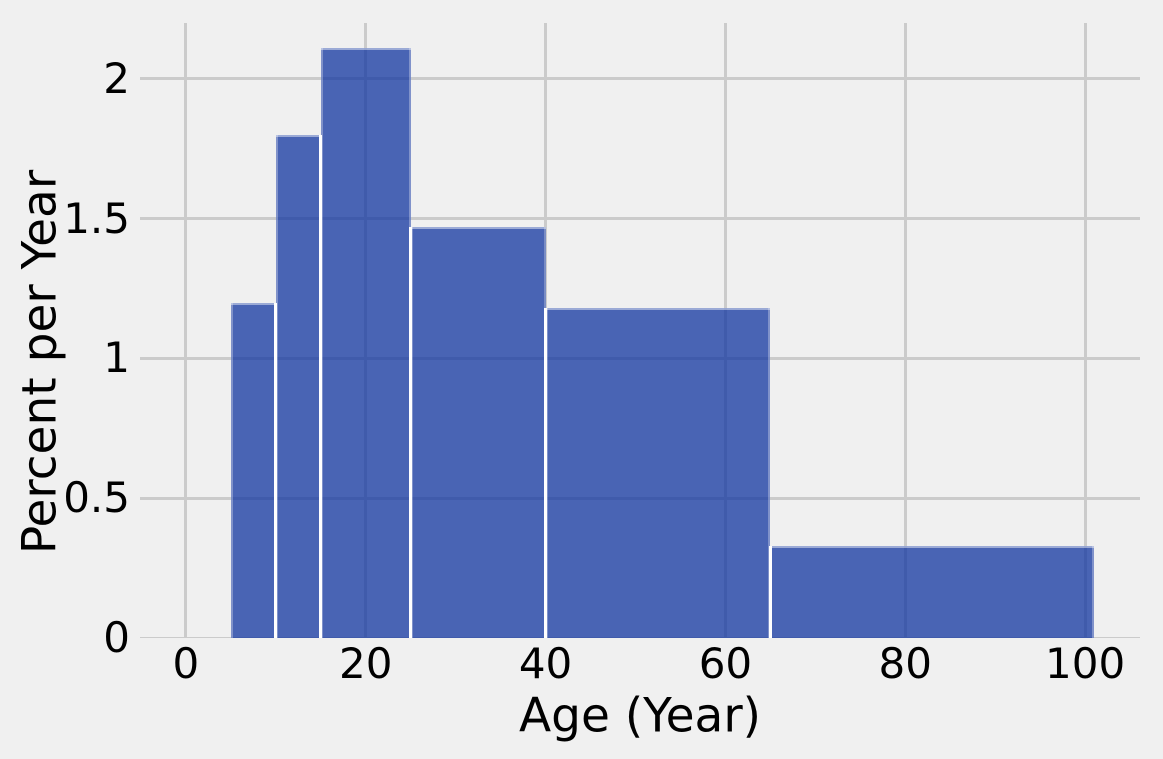 This screenshot has height=759, width=1163. What do you see at coordinates (545, 663) in the screenshot?
I see `x-tick-label: 40` at bounding box center [545, 663].